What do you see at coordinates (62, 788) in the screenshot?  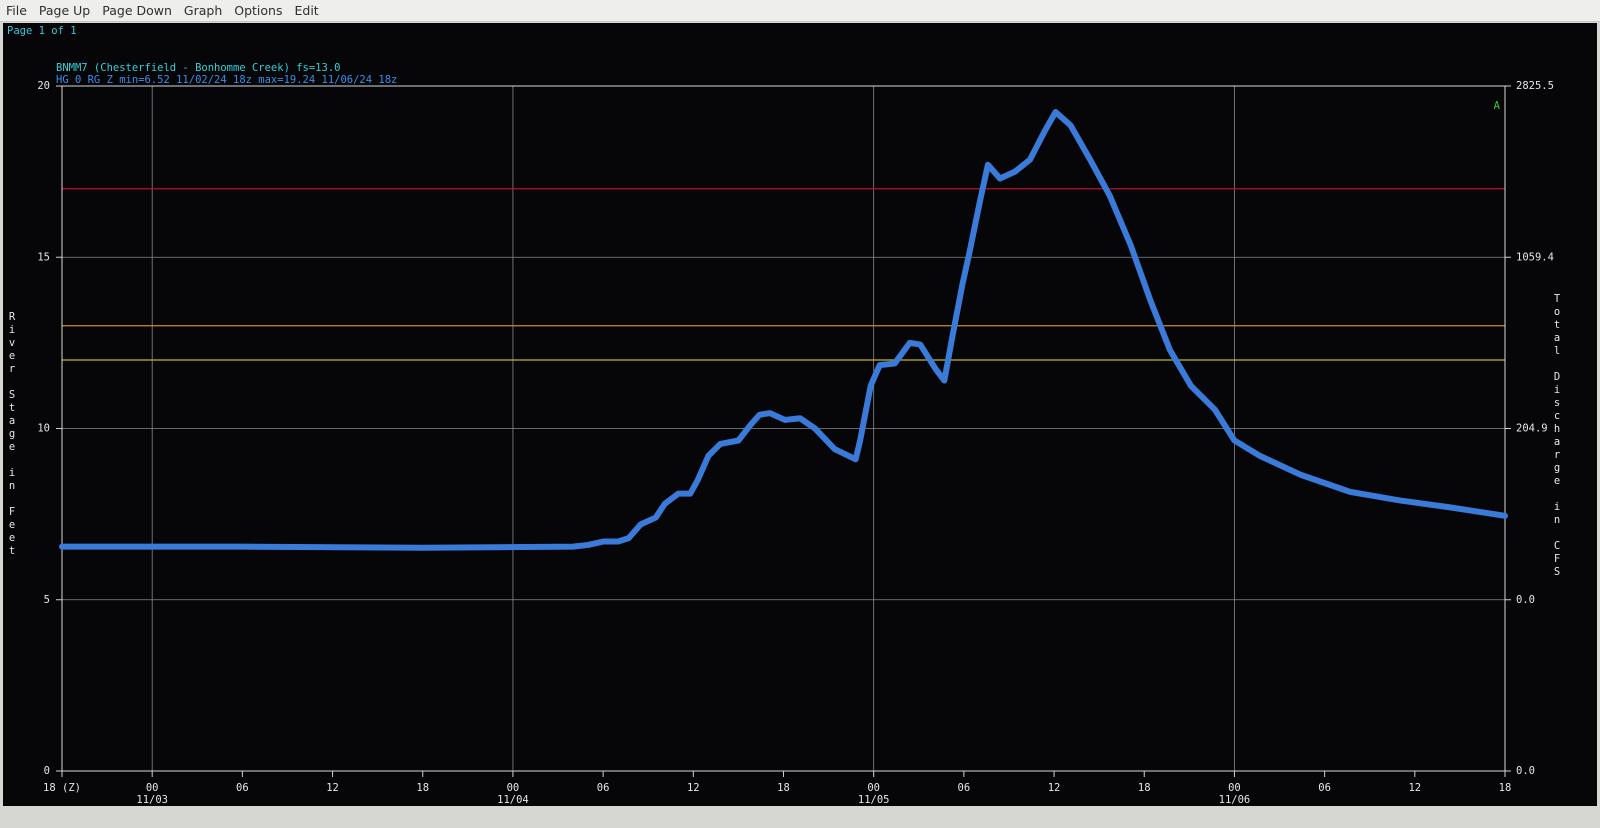 I see `x-tick-label: 18 (Z)` at bounding box center [62, 788].